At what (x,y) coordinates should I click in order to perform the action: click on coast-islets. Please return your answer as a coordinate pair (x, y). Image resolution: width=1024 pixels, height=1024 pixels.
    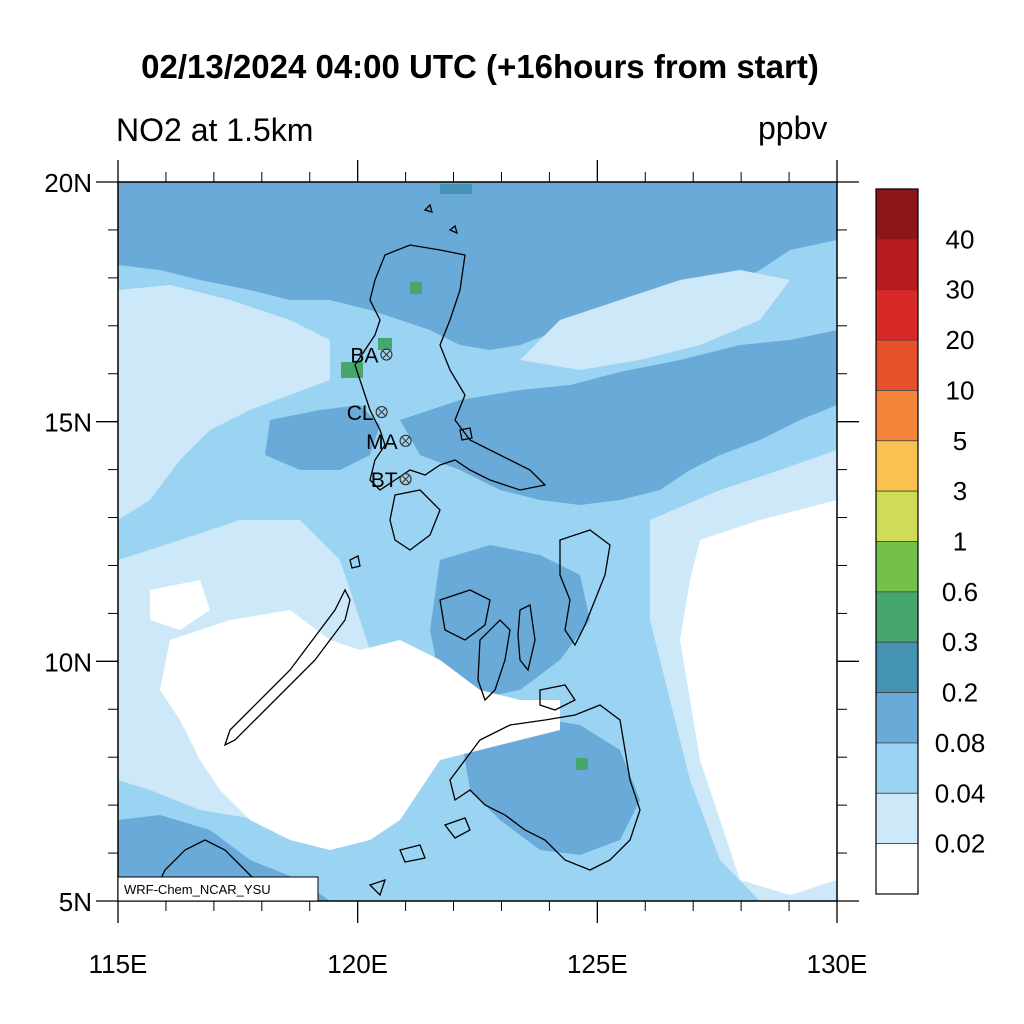
    Looking at the image, I should click on (411, 386).